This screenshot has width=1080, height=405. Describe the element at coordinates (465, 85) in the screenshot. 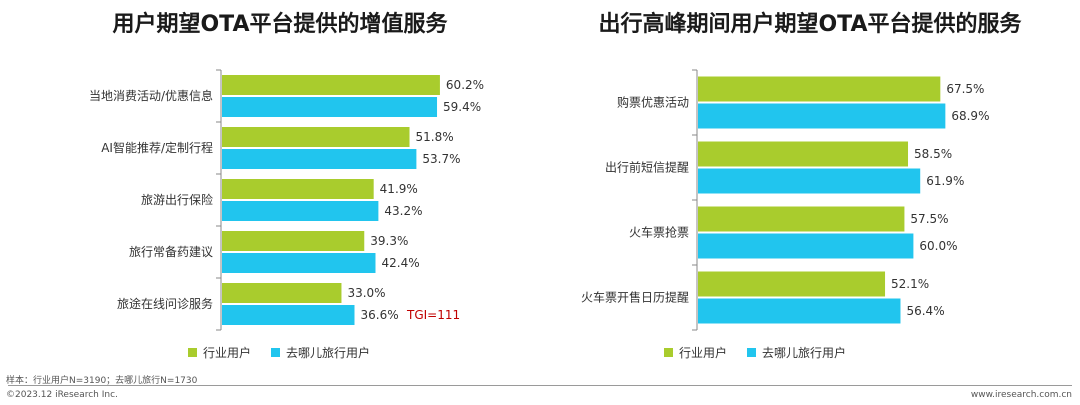

I see `data-label: 60.2%` at that location.